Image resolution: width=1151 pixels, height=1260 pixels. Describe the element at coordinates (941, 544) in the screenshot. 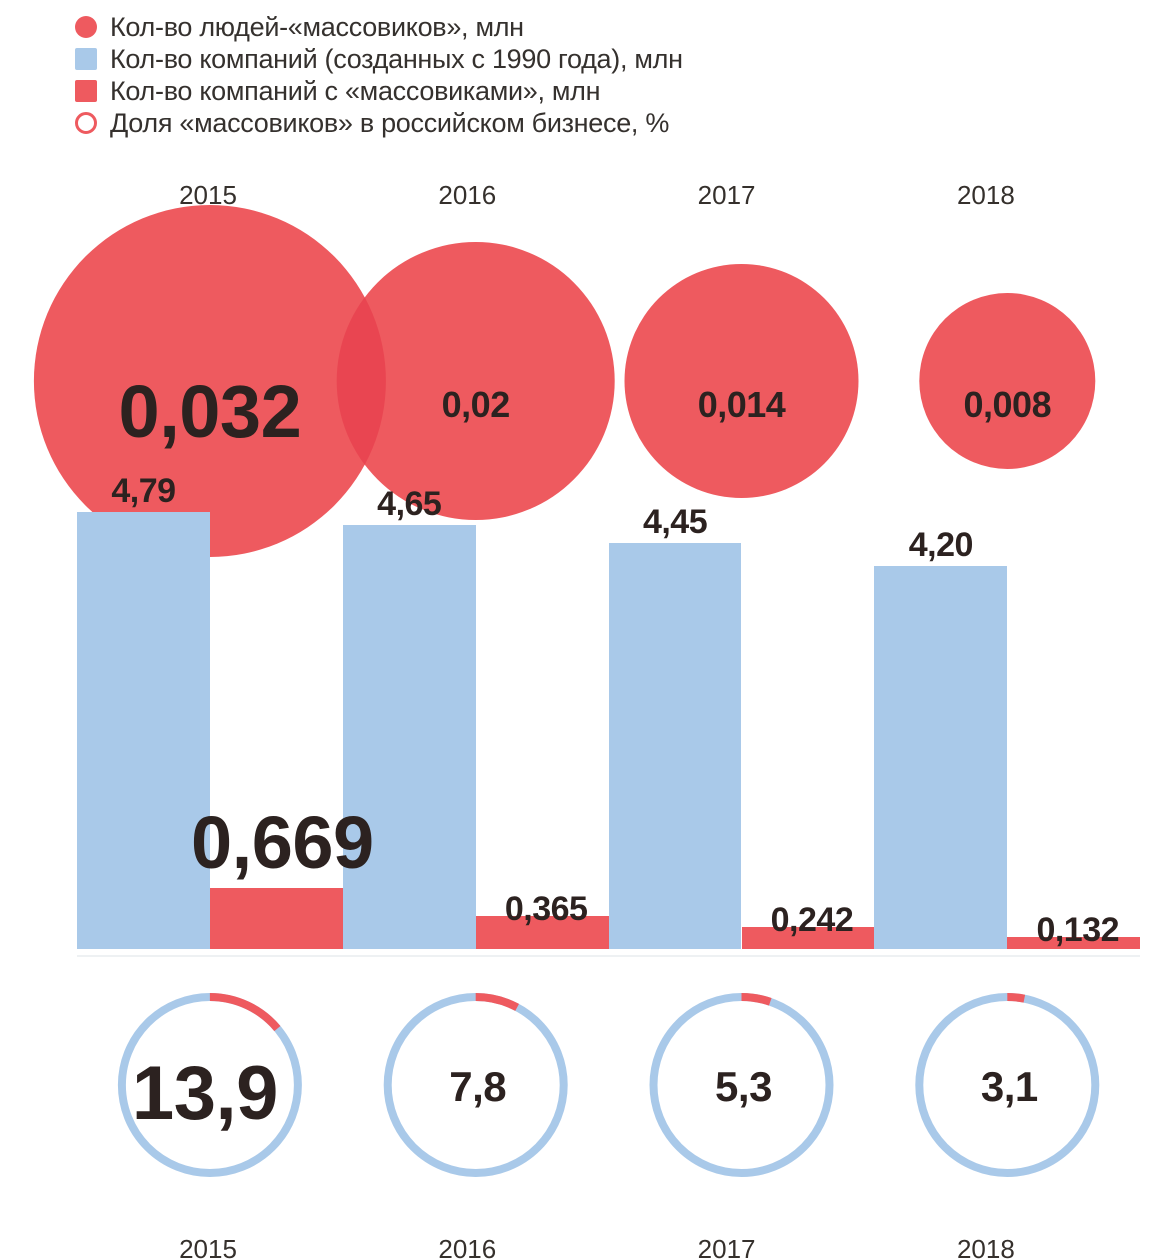

I see `bar-value-label: 4,20` at that location.